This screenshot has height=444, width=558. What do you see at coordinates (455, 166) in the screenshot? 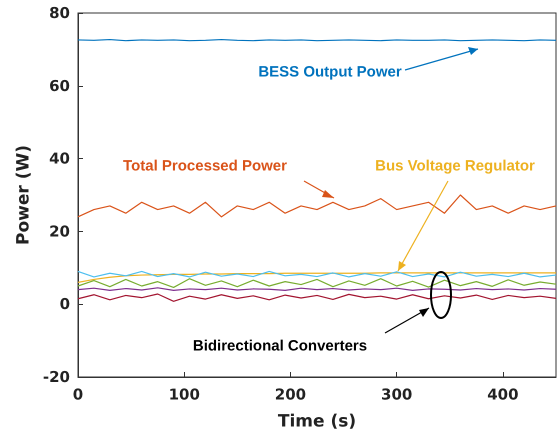
I see `text: Bus Voltage Regulator` at bounding box center [455, 166].